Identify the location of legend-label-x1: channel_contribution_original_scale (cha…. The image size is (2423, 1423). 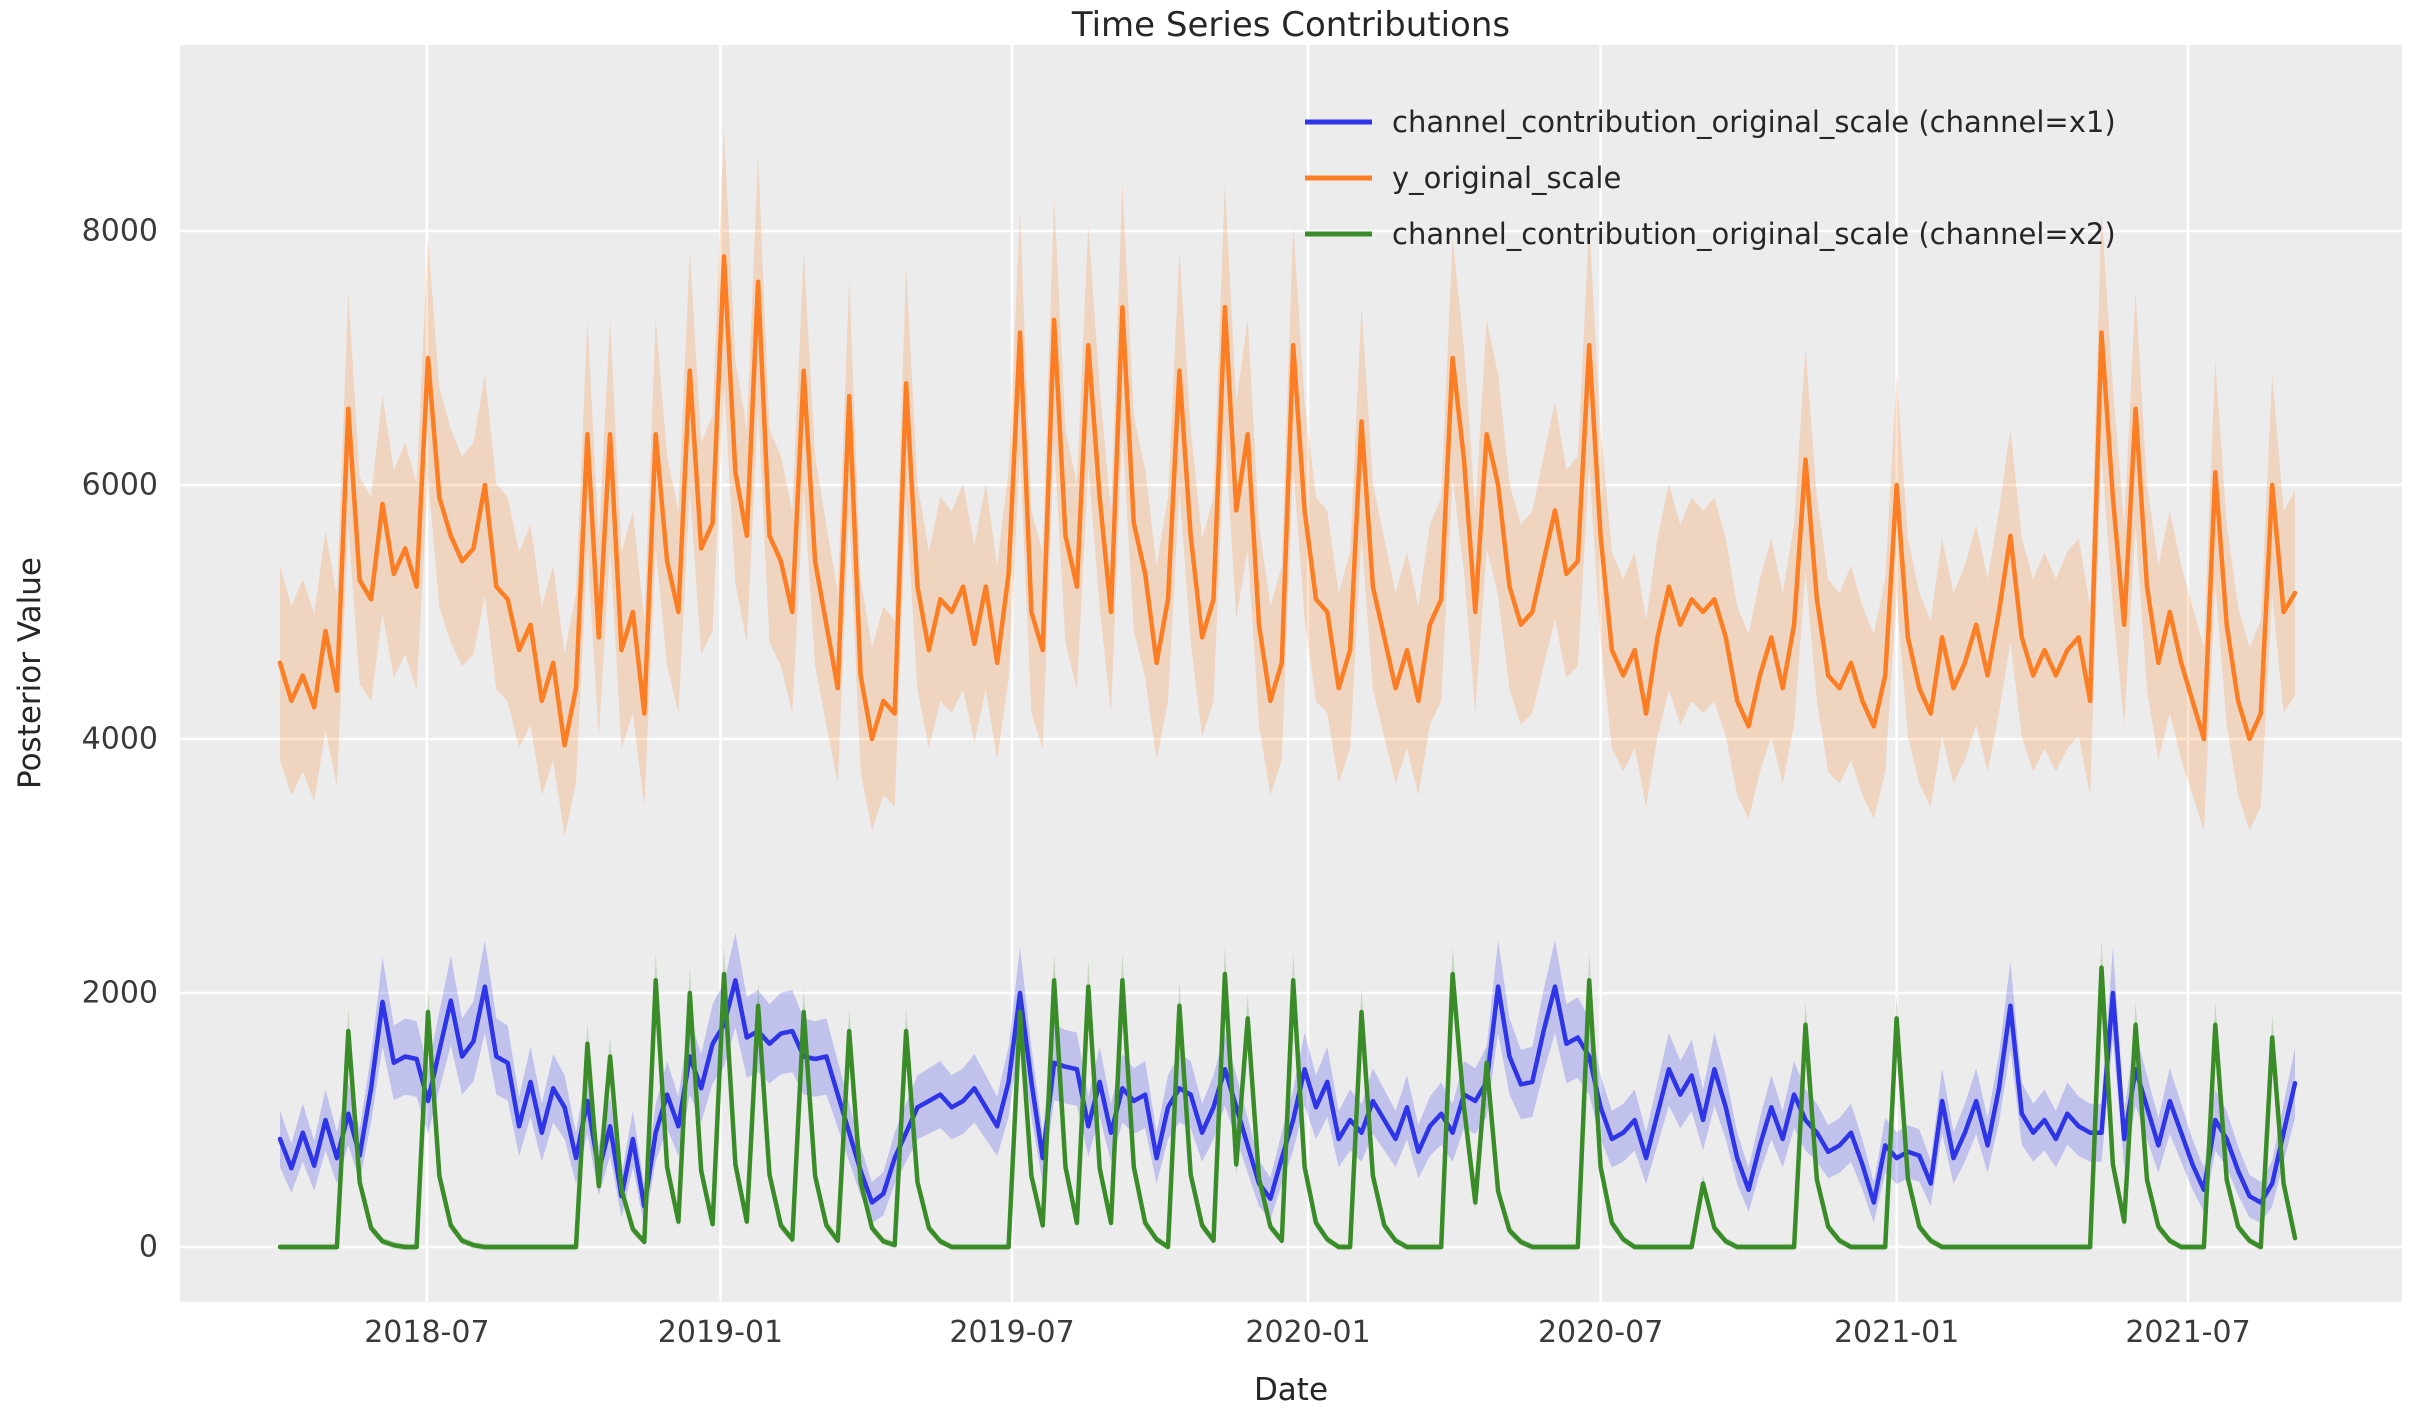
(1754, 122).